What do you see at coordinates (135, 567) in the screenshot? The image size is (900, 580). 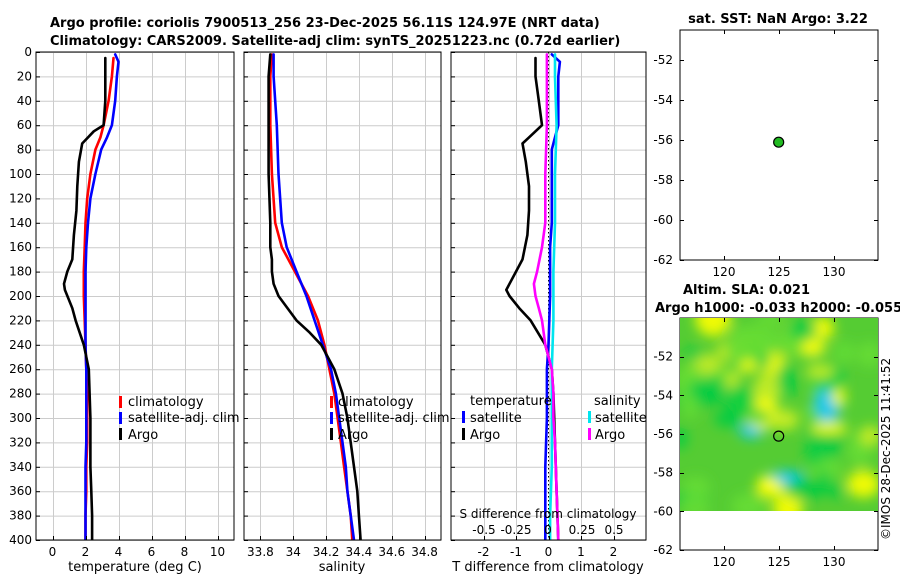 I see `temperature-xlabel: temperature (deg C)` at bounding box center [135, 567].